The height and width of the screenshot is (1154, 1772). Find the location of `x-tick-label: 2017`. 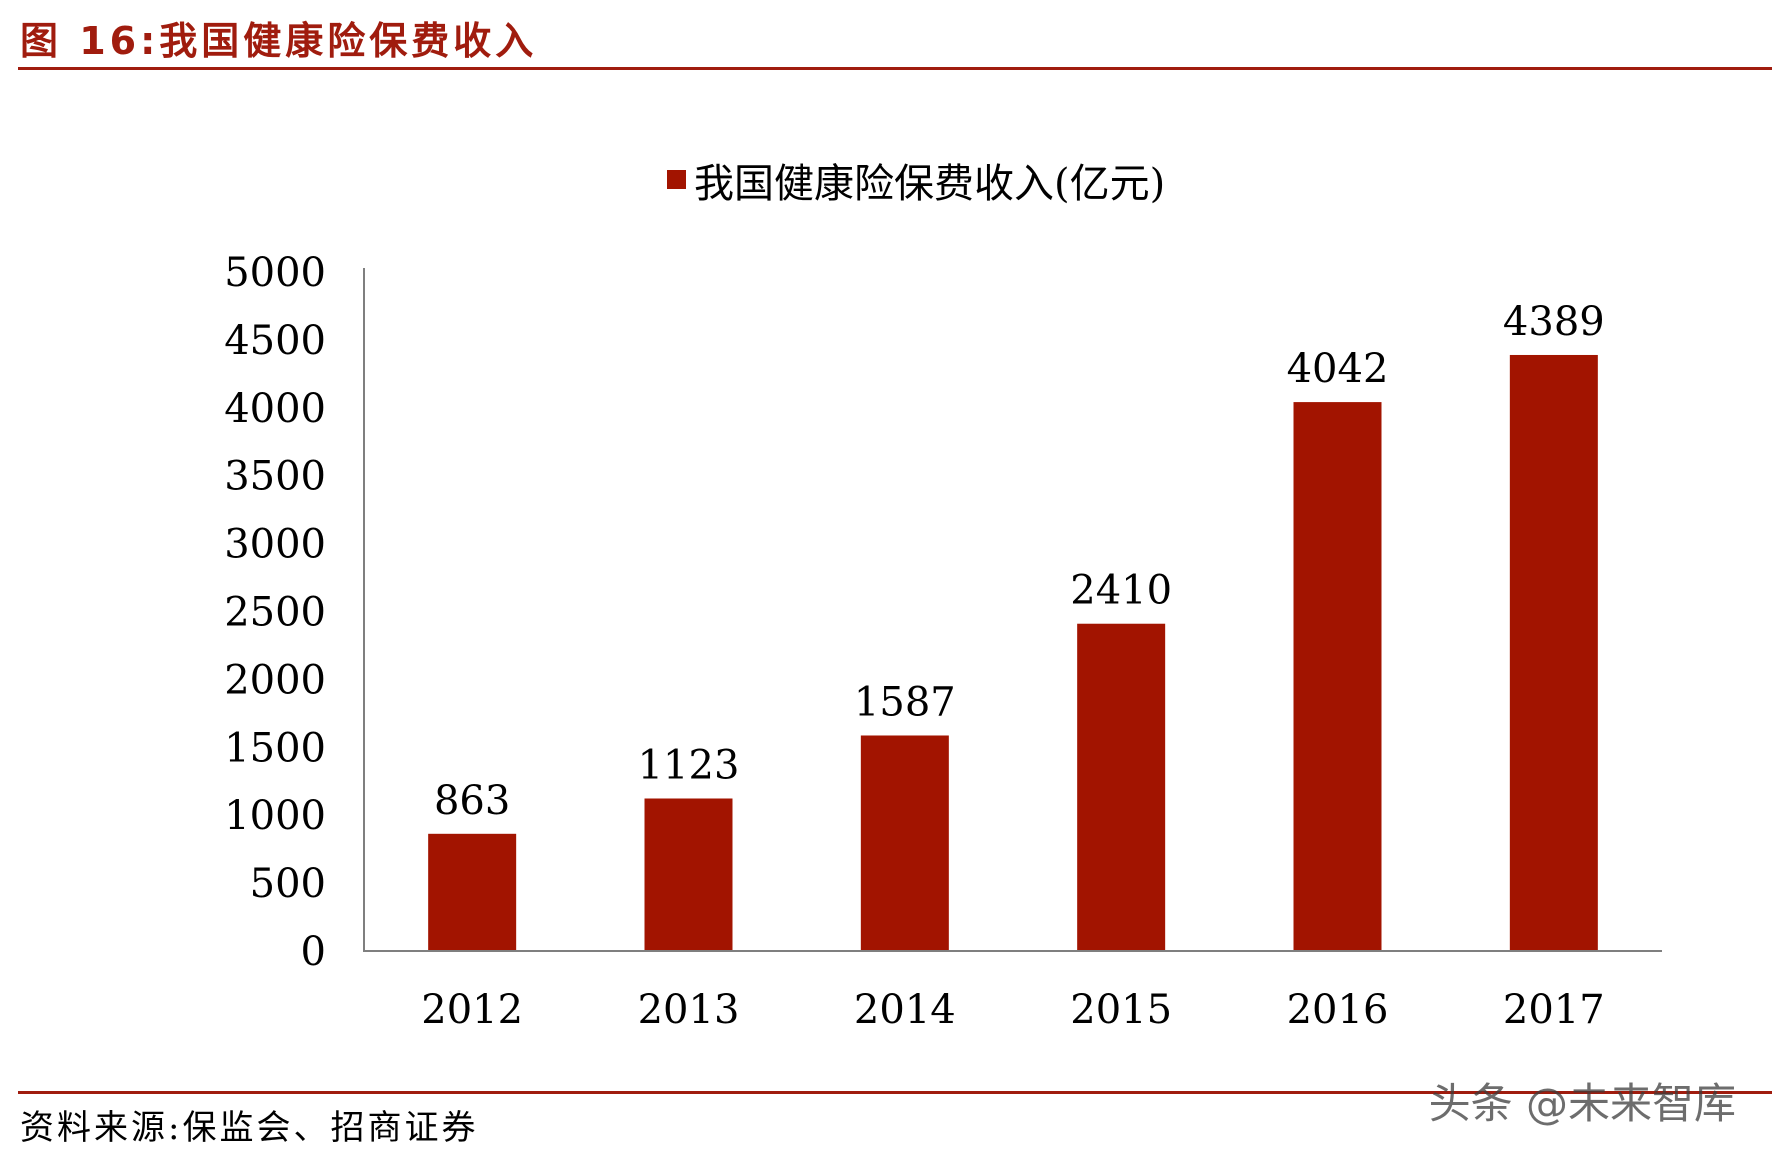

x-tick-label: 2017 is located at coordinates (1554, 1010).